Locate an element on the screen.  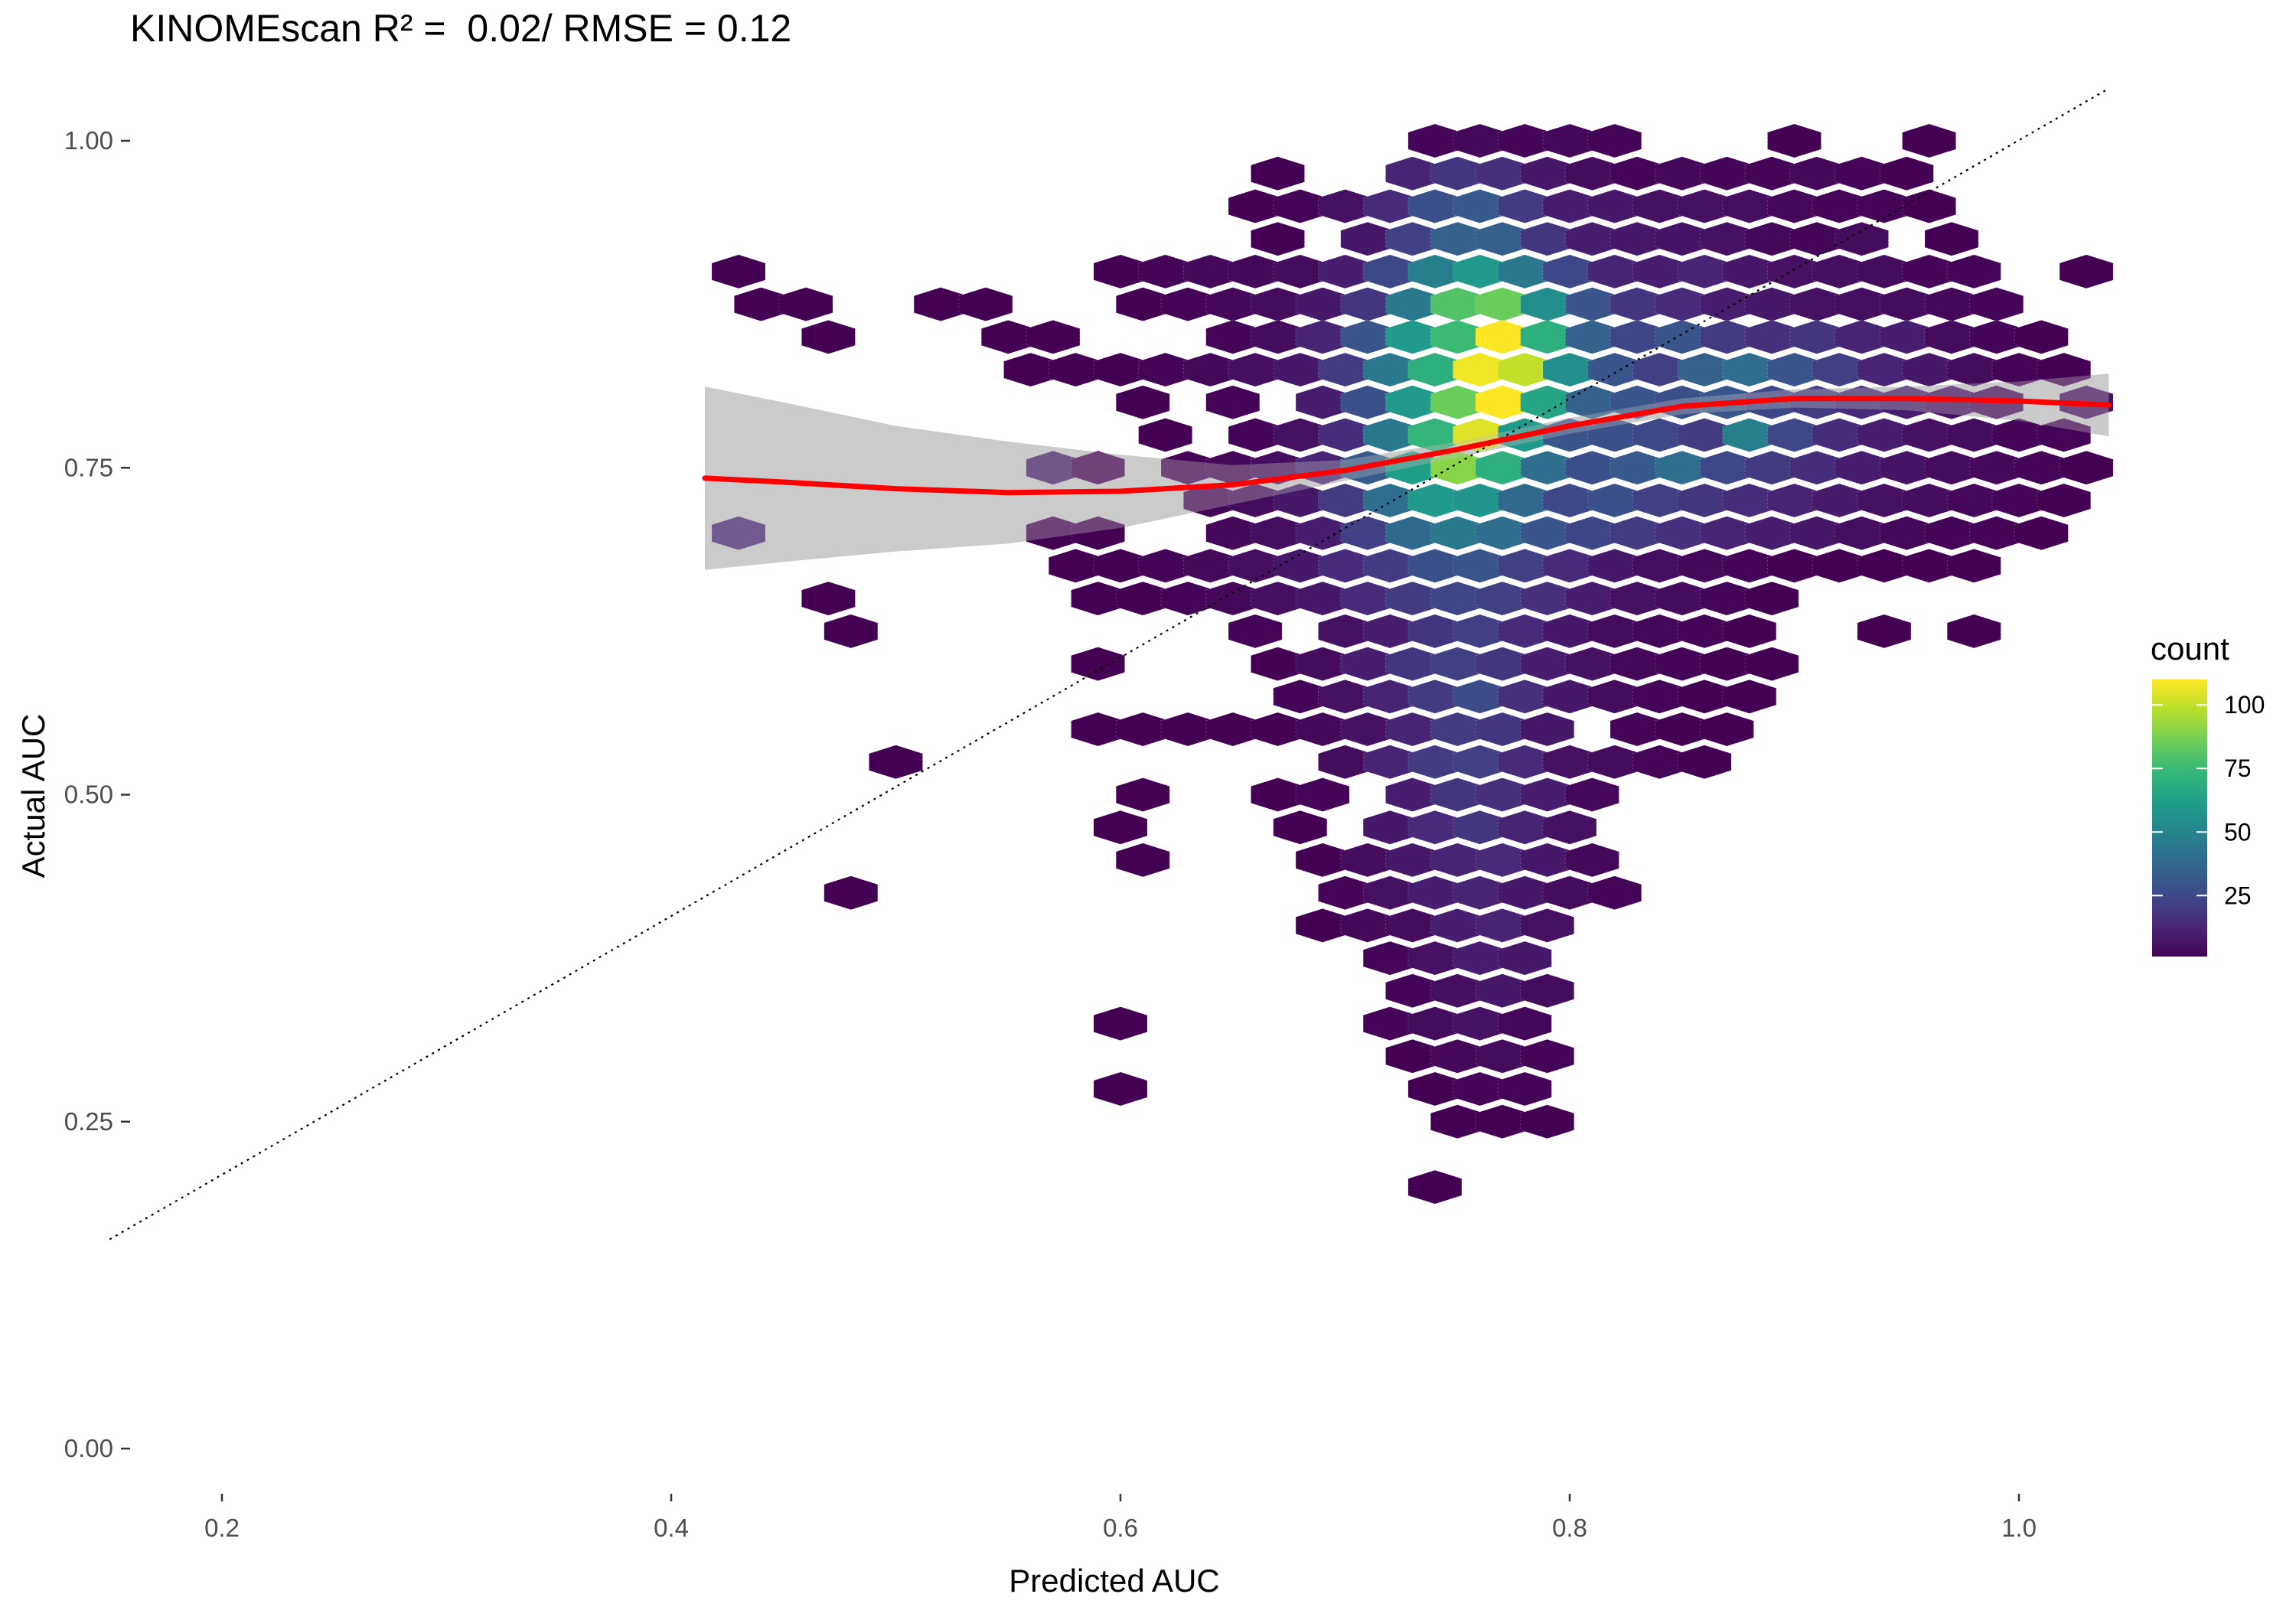
confidence-ribbon-overlay is located at coordinates (1407, 472).